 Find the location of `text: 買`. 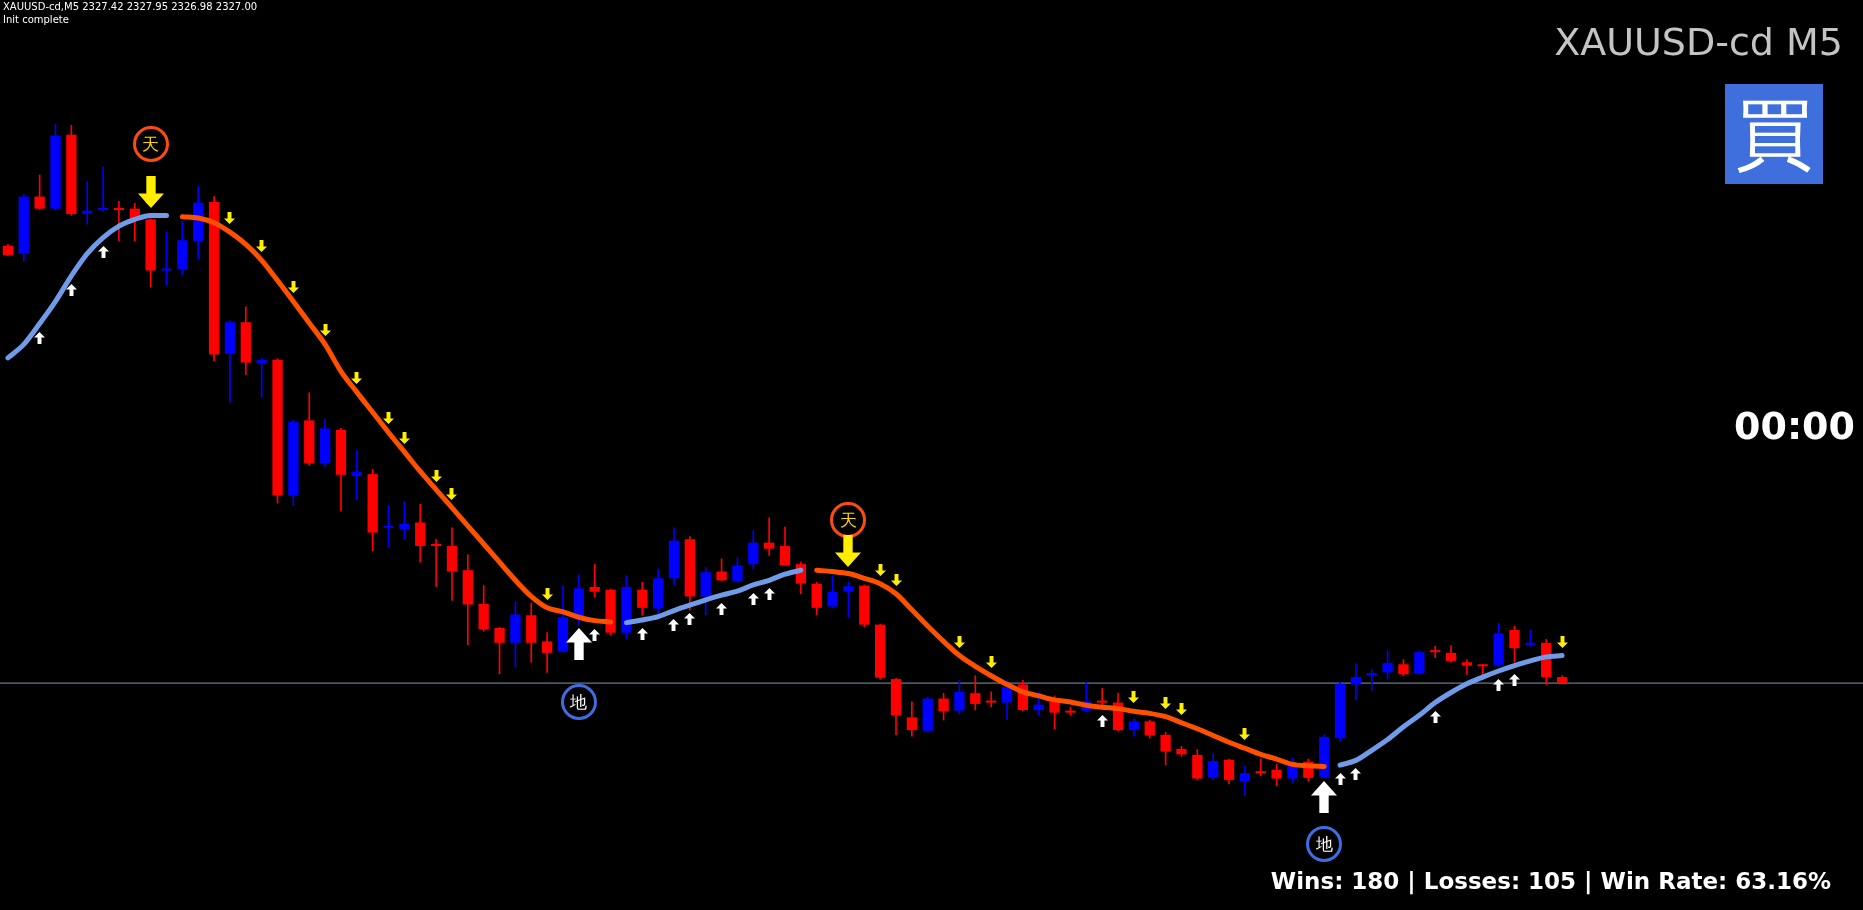

text: 買 is located at coordinates (1774, 134).